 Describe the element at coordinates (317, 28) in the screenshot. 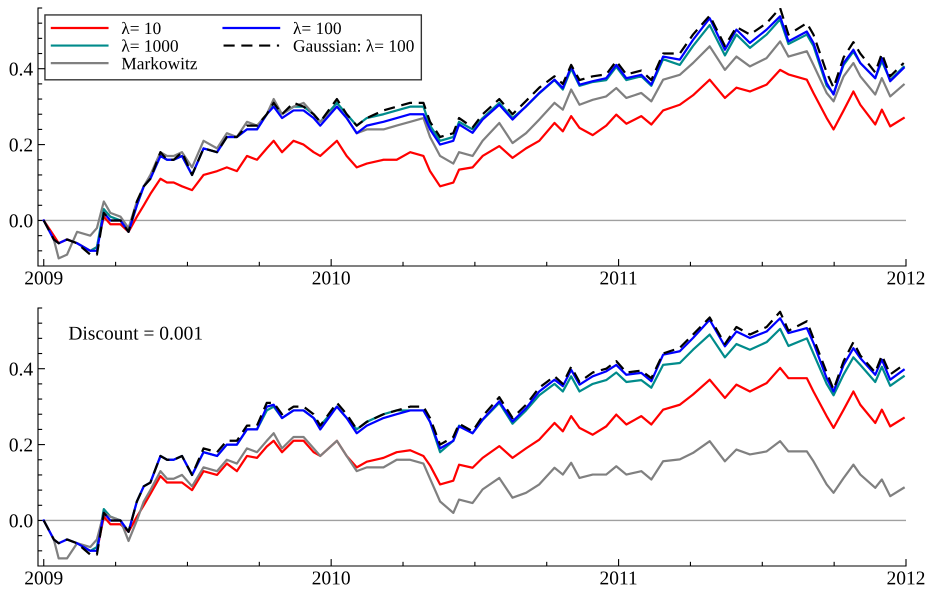

I see `legend-label: λ= 100` at that location.